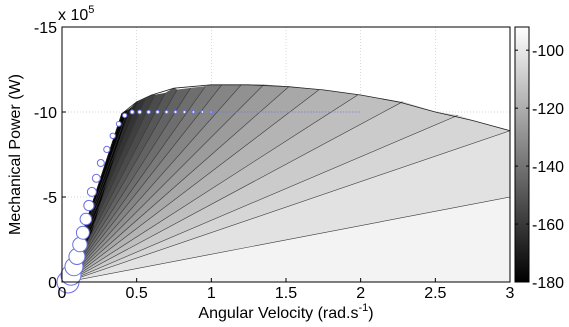 This screenshot has width=569, height=327. I want to click on colorbar-ticks: -100 -120 -140 -160 -180, so click(539, 167).